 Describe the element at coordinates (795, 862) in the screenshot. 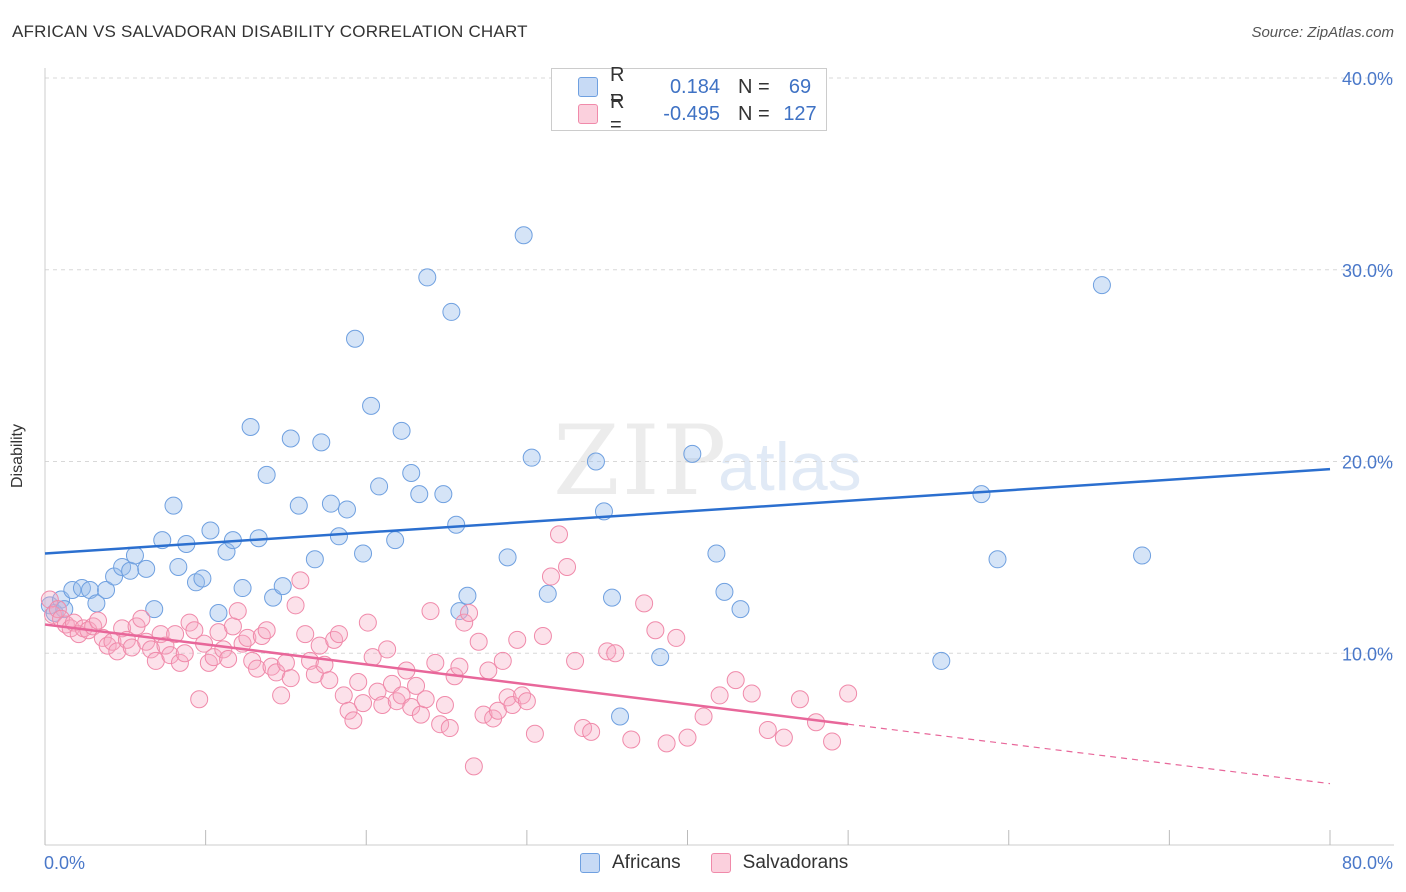

I see `legend-label-salvadorans: Salvadorans` at that location.